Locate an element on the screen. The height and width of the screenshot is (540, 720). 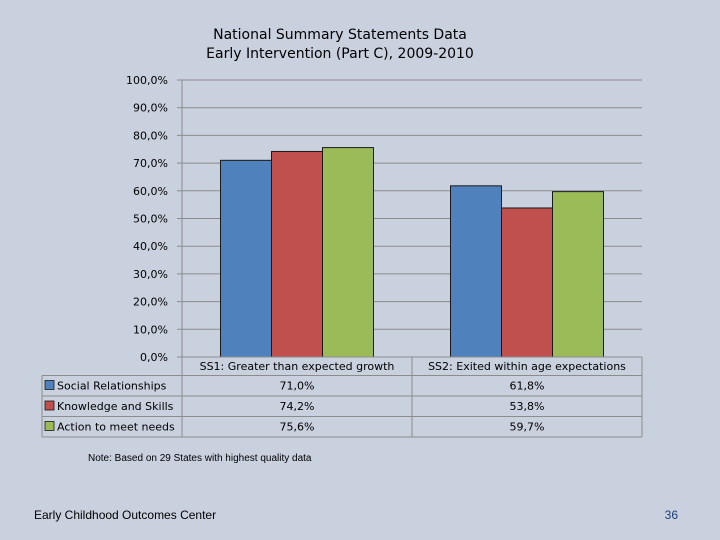
legend-entry: Action to meet needs is located at coordinates (116, 427).